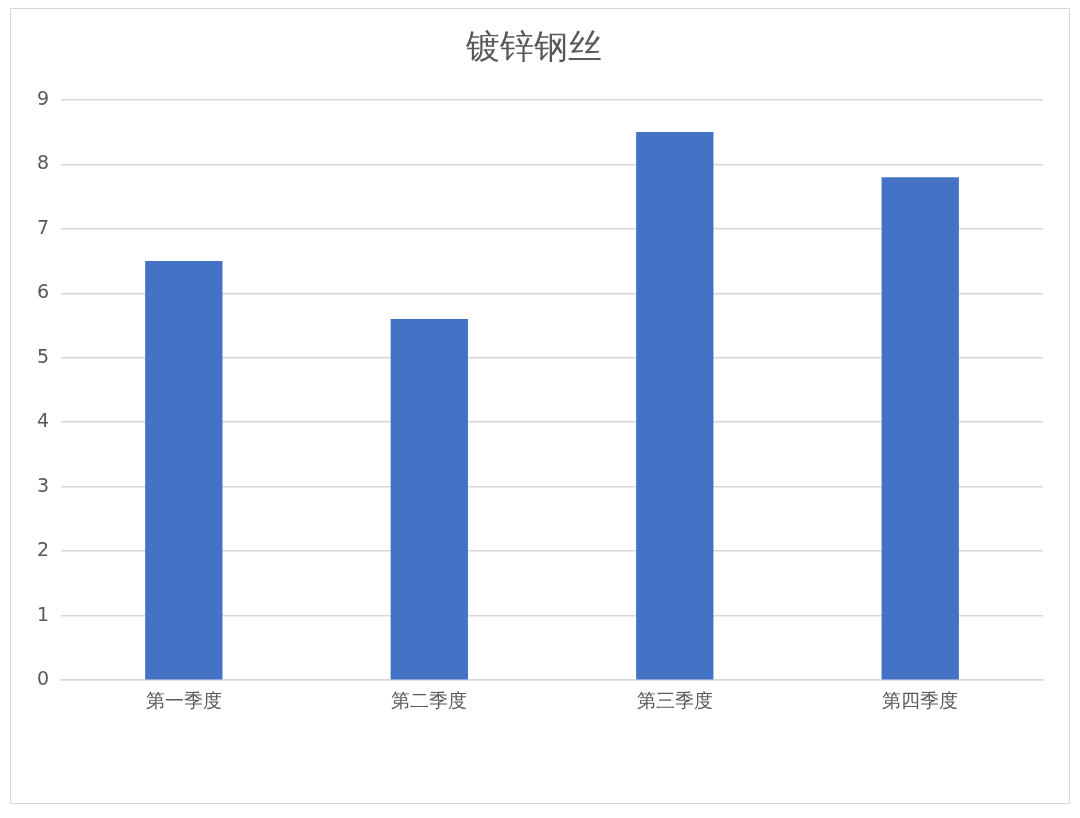 The height and width of the screenshot is (818, 1080). Describe the element at coordinates (43, 97) in the screenshot. I see `y-tick-label: 9` at that location.